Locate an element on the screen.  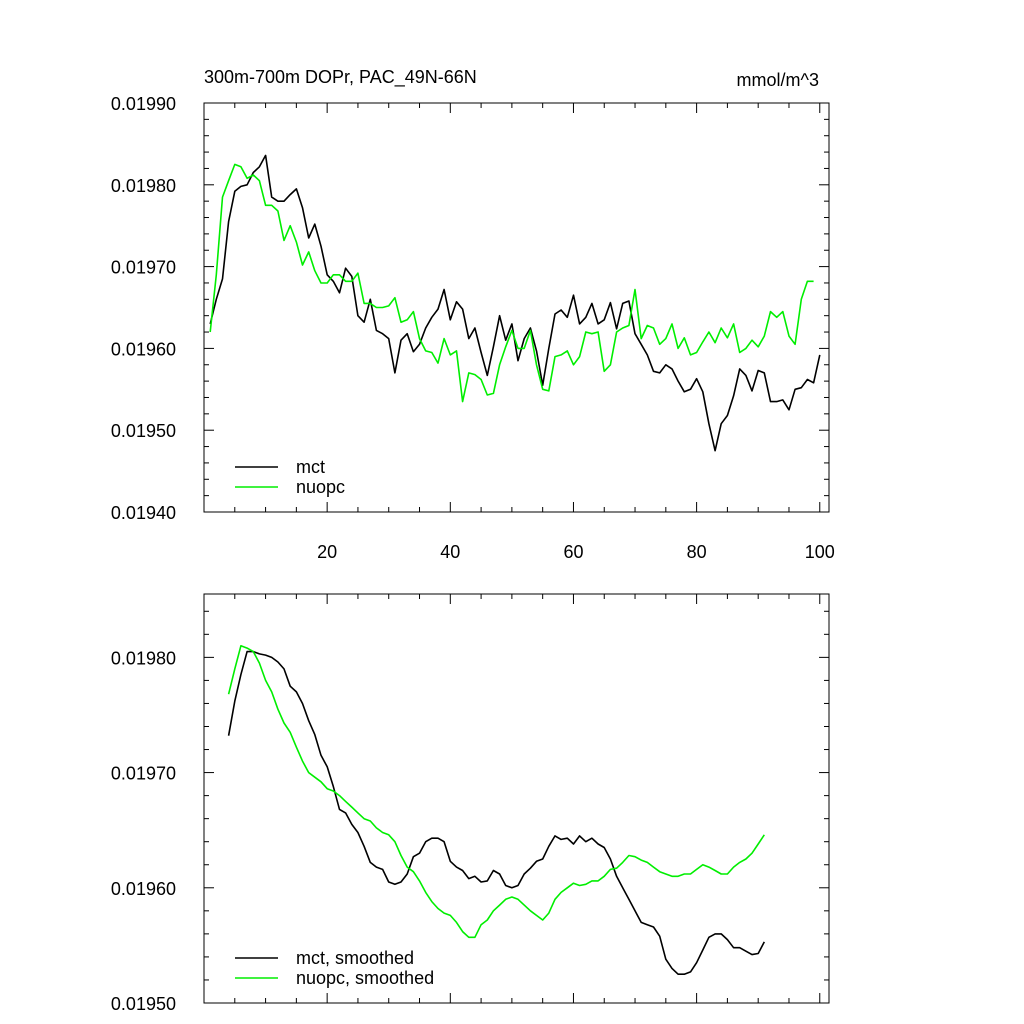
legend-label: nuopc, smoothed is located at coordinates (365, 978).